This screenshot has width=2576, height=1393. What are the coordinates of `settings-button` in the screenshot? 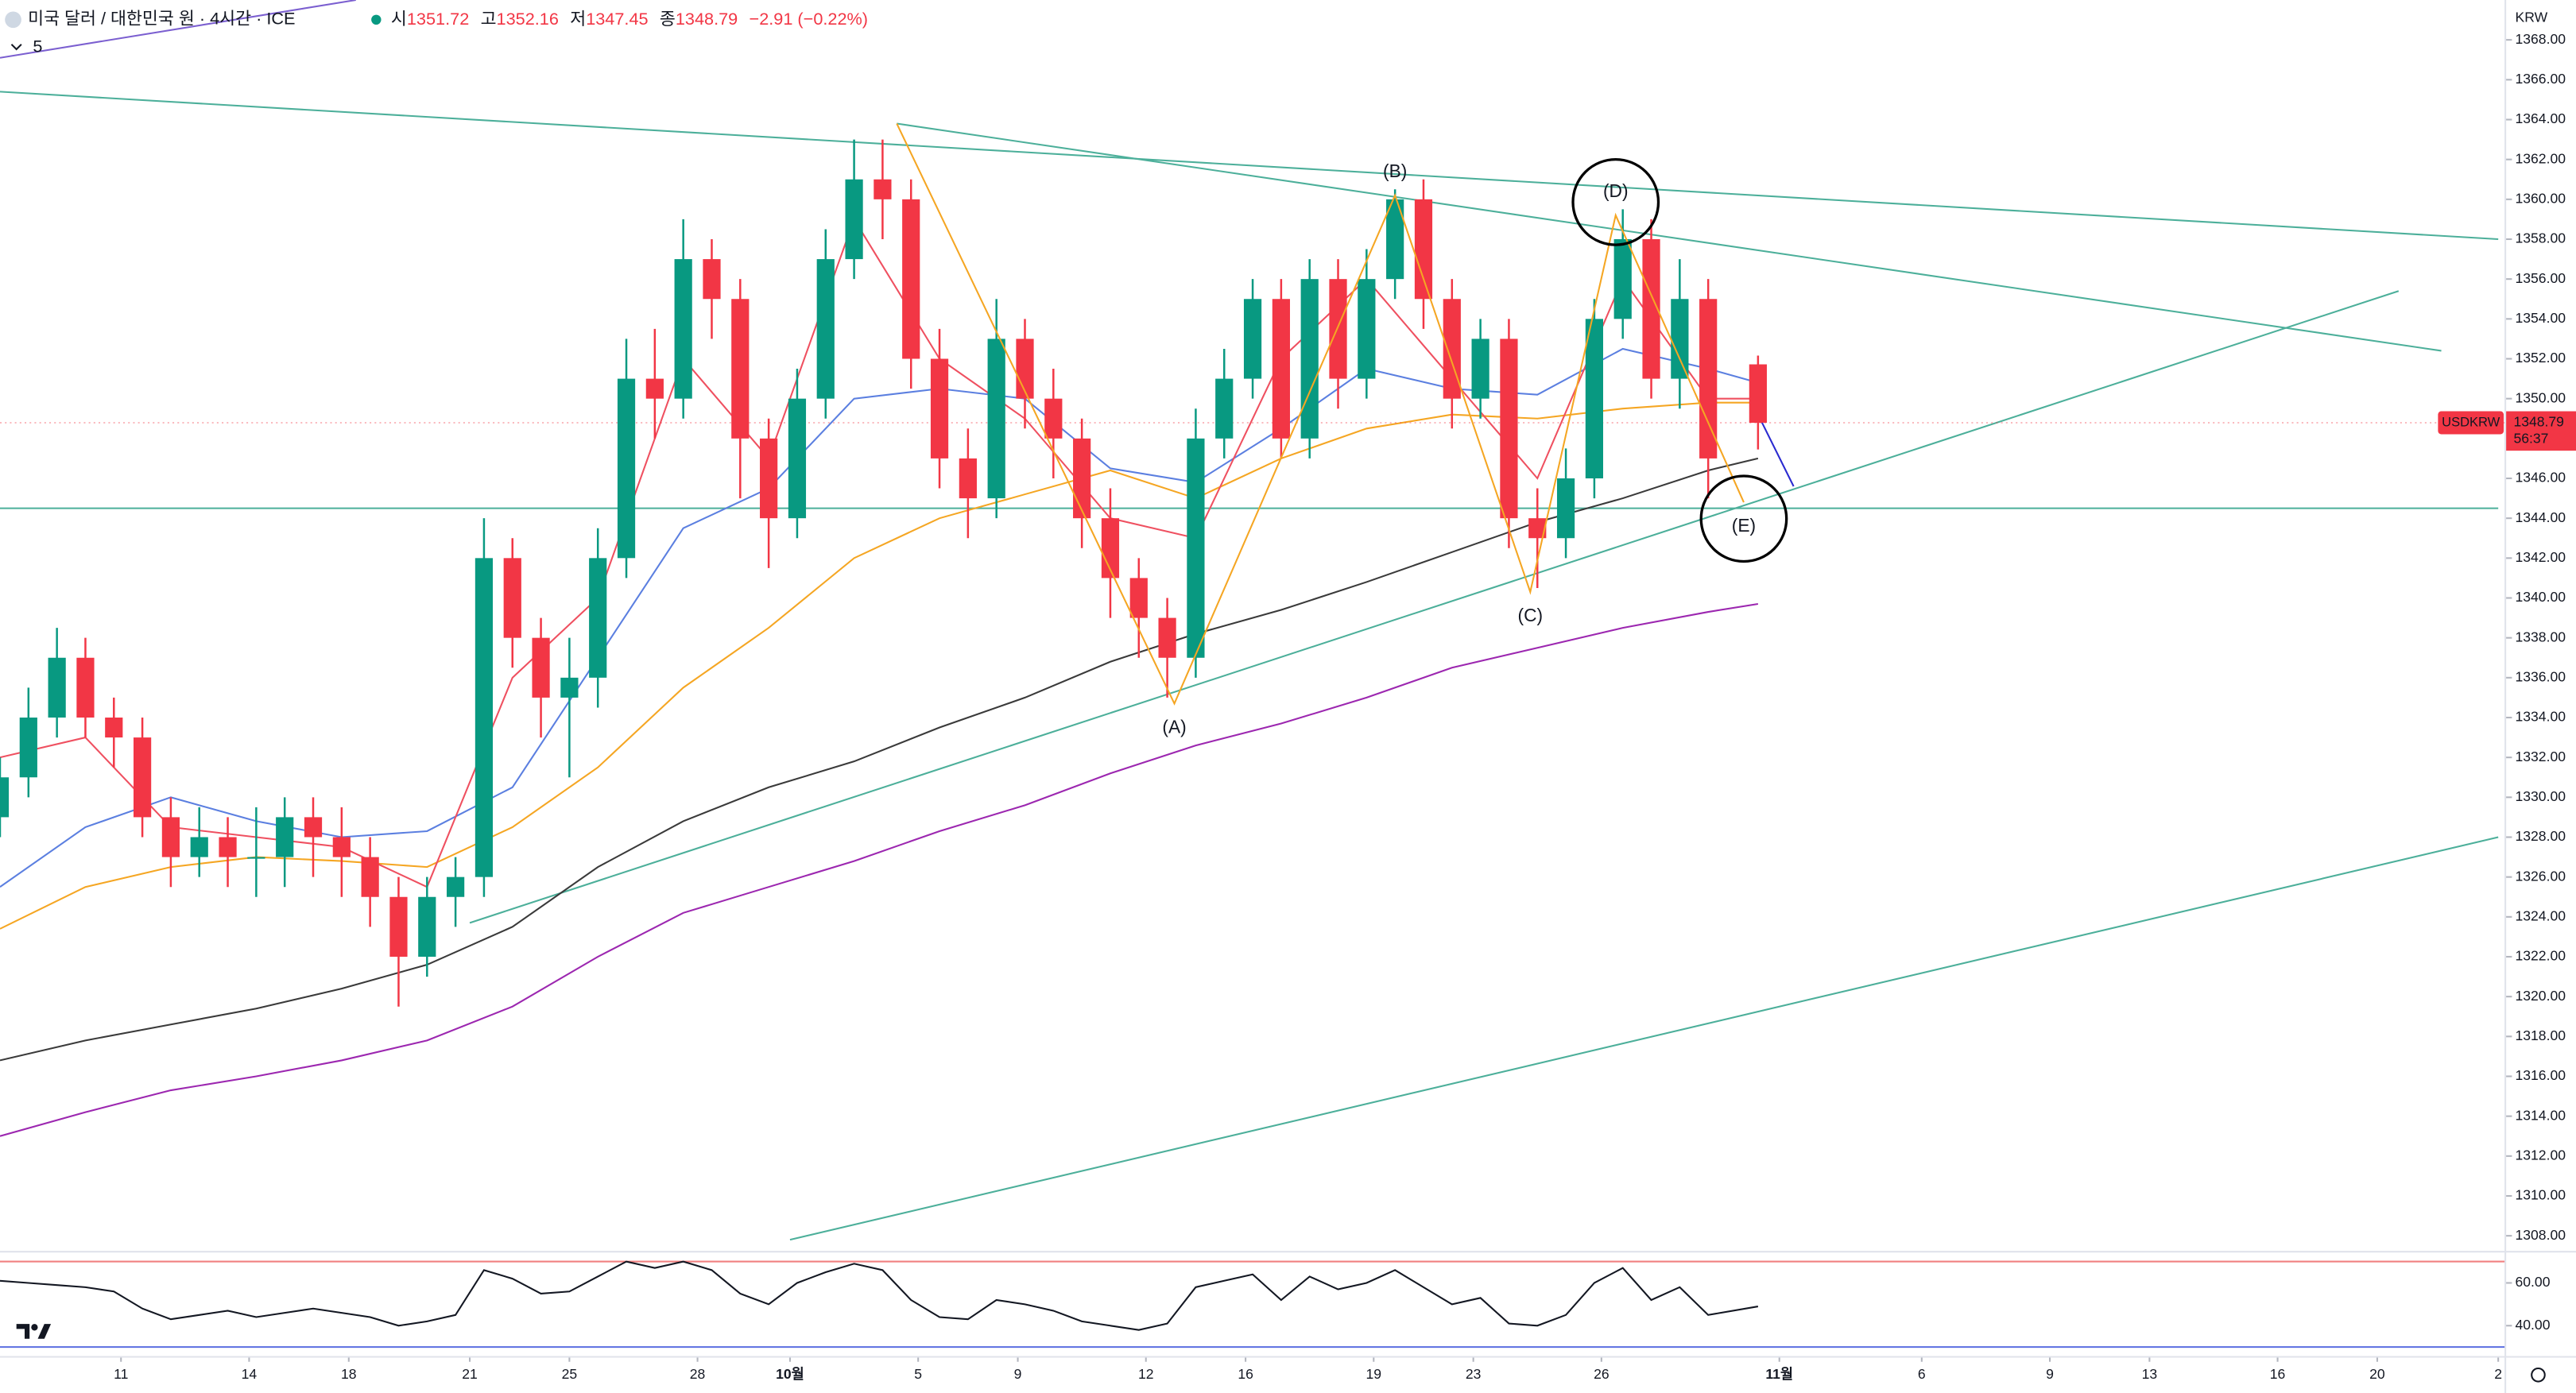 It's located at (2538, 1375).